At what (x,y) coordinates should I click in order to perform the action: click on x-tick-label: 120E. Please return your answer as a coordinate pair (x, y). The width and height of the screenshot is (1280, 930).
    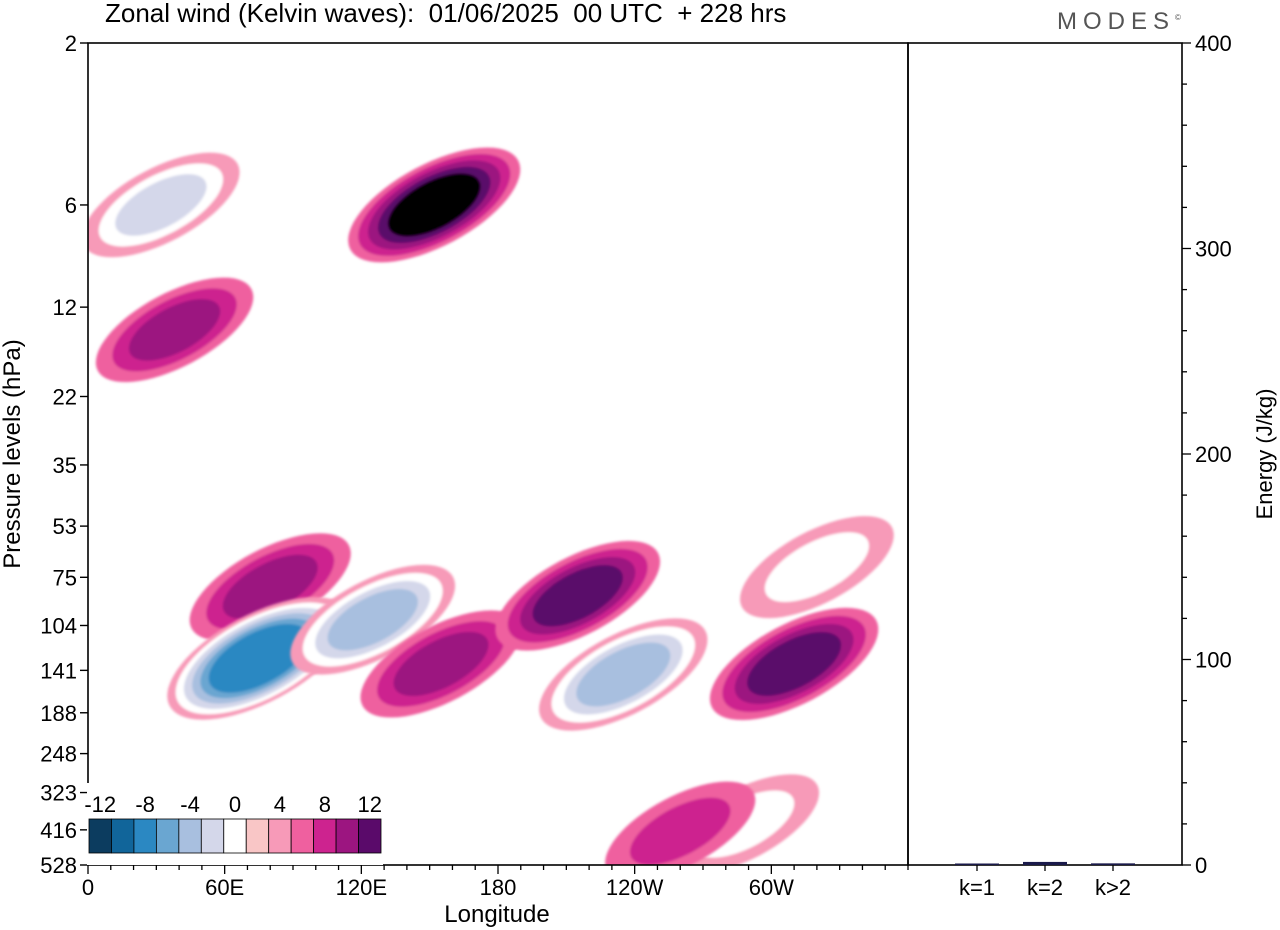
    Looking at the image, I should click on (361, 887).